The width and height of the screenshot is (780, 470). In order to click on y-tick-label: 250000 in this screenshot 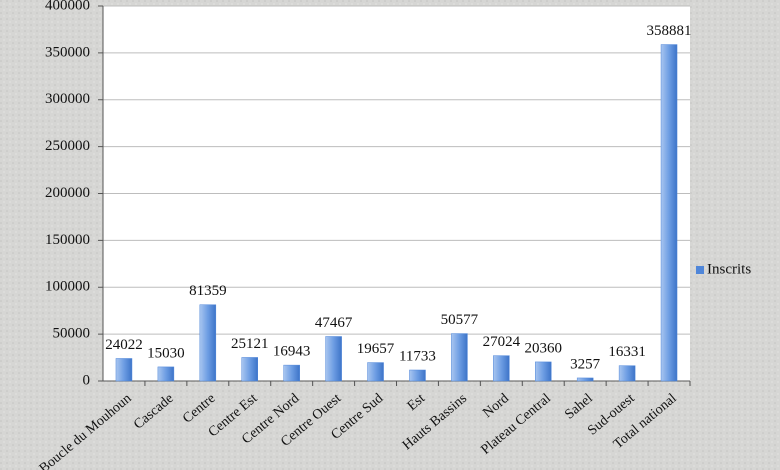, I will do `click(67, 146)`.